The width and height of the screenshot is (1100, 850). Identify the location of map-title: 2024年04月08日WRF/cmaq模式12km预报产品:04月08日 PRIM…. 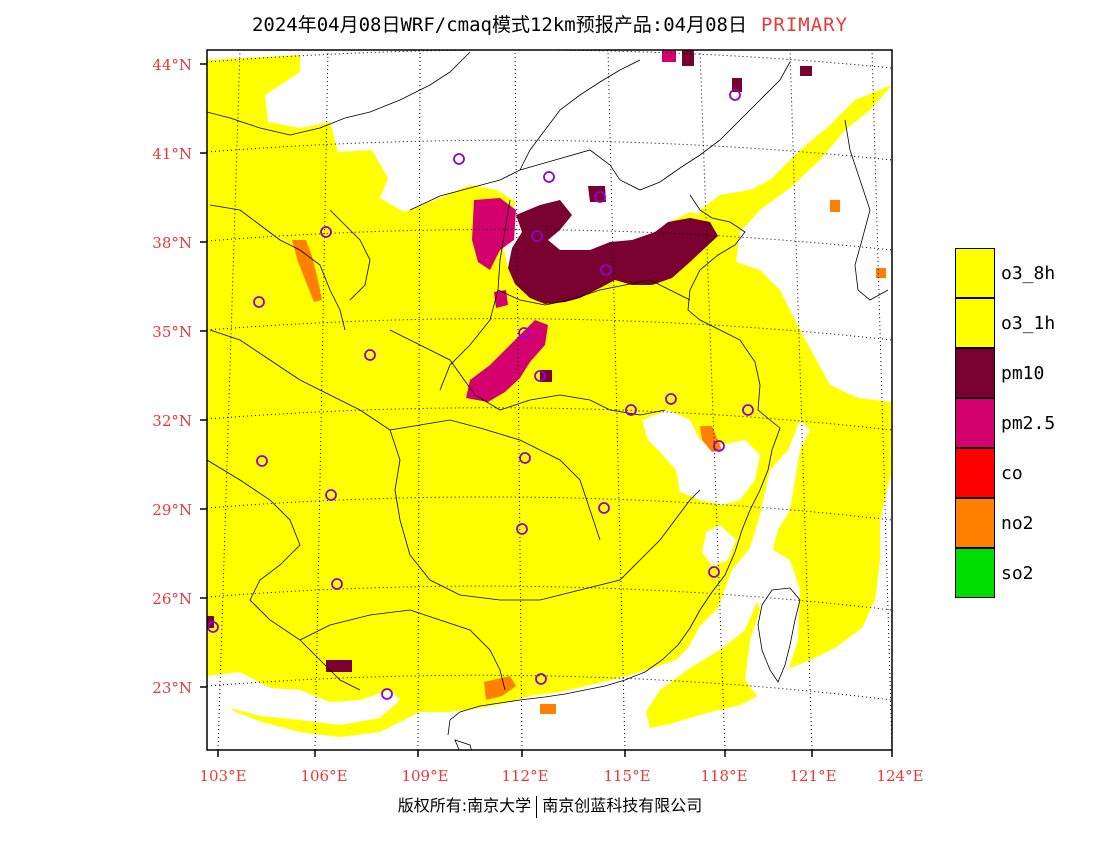
(550, 23).